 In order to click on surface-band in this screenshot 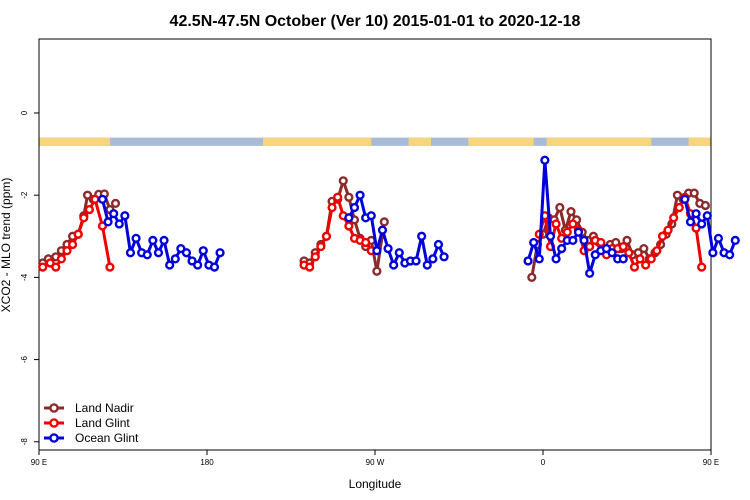, I will do `click(375, 141)`.